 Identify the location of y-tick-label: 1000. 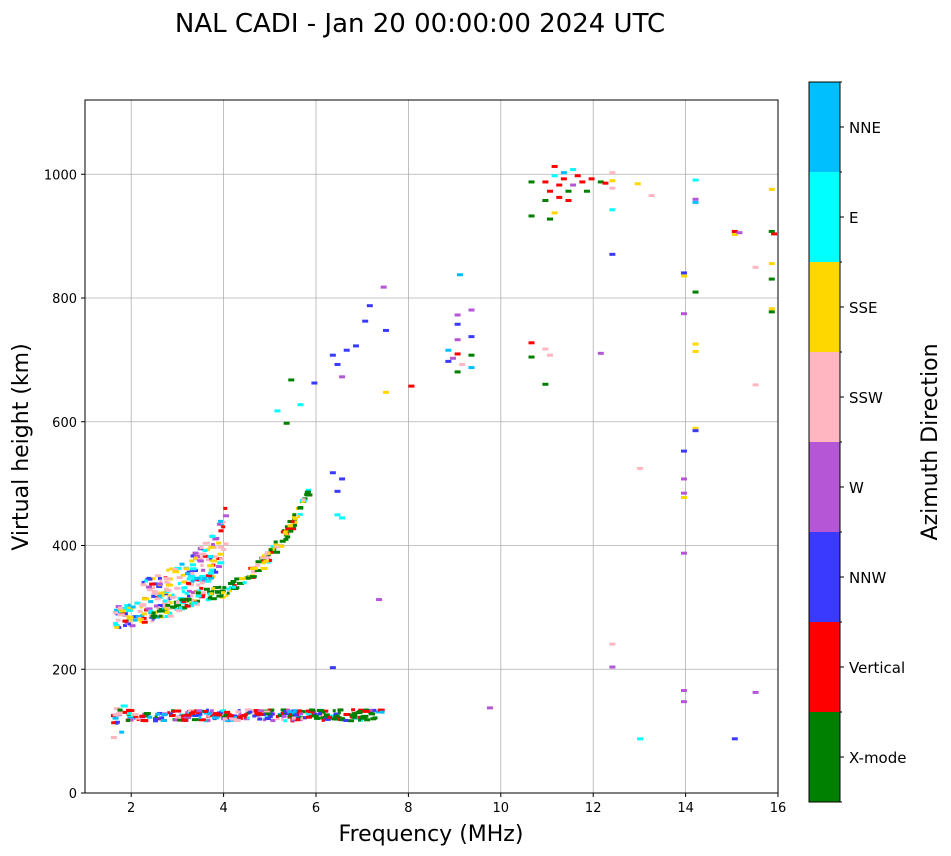
(60, 175).